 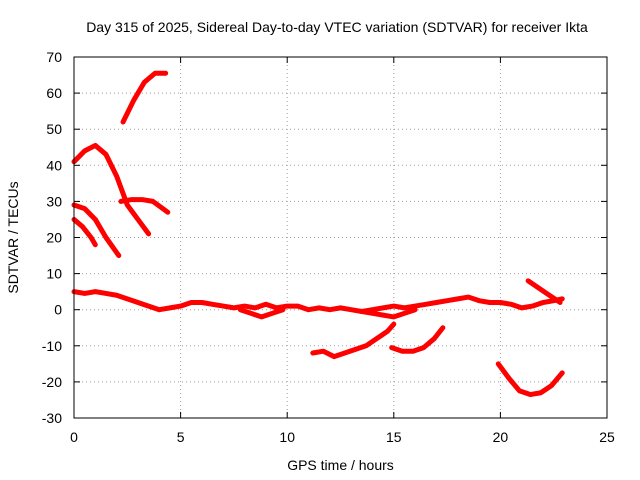 What do you see at coordinates (287, 437) in the screenshot?
I see `x-tick-label: 10` at bounding box center [287, 437].